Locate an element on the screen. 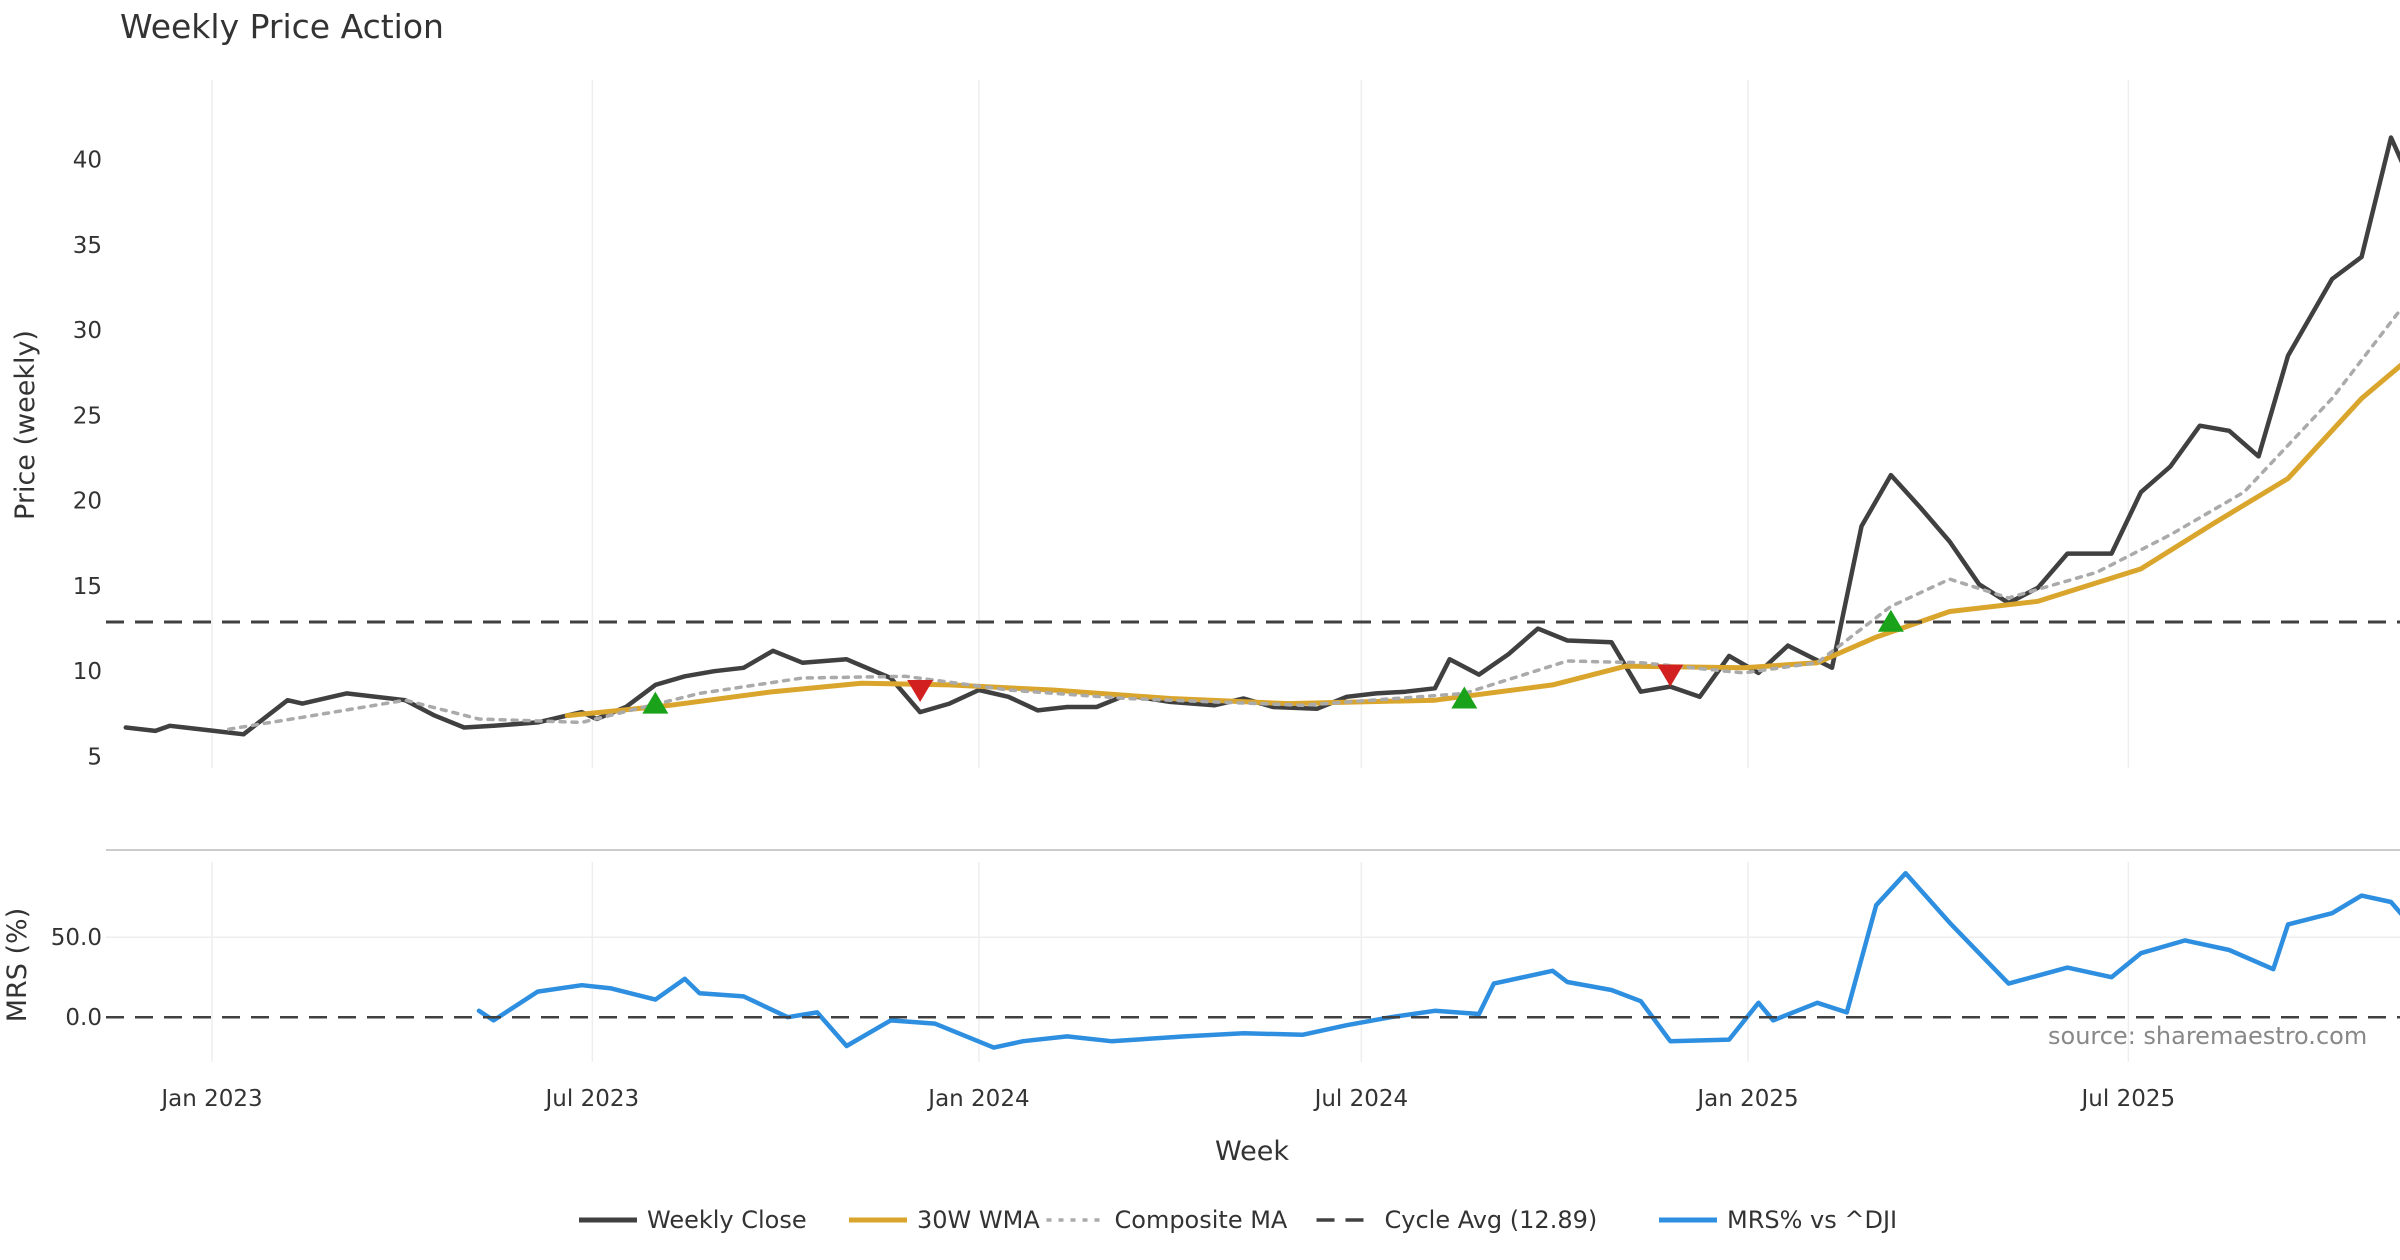 The width and height of the screenshot is (2400, 1260). price-y-tick-label: 40 is located at coordinates (87, 161).